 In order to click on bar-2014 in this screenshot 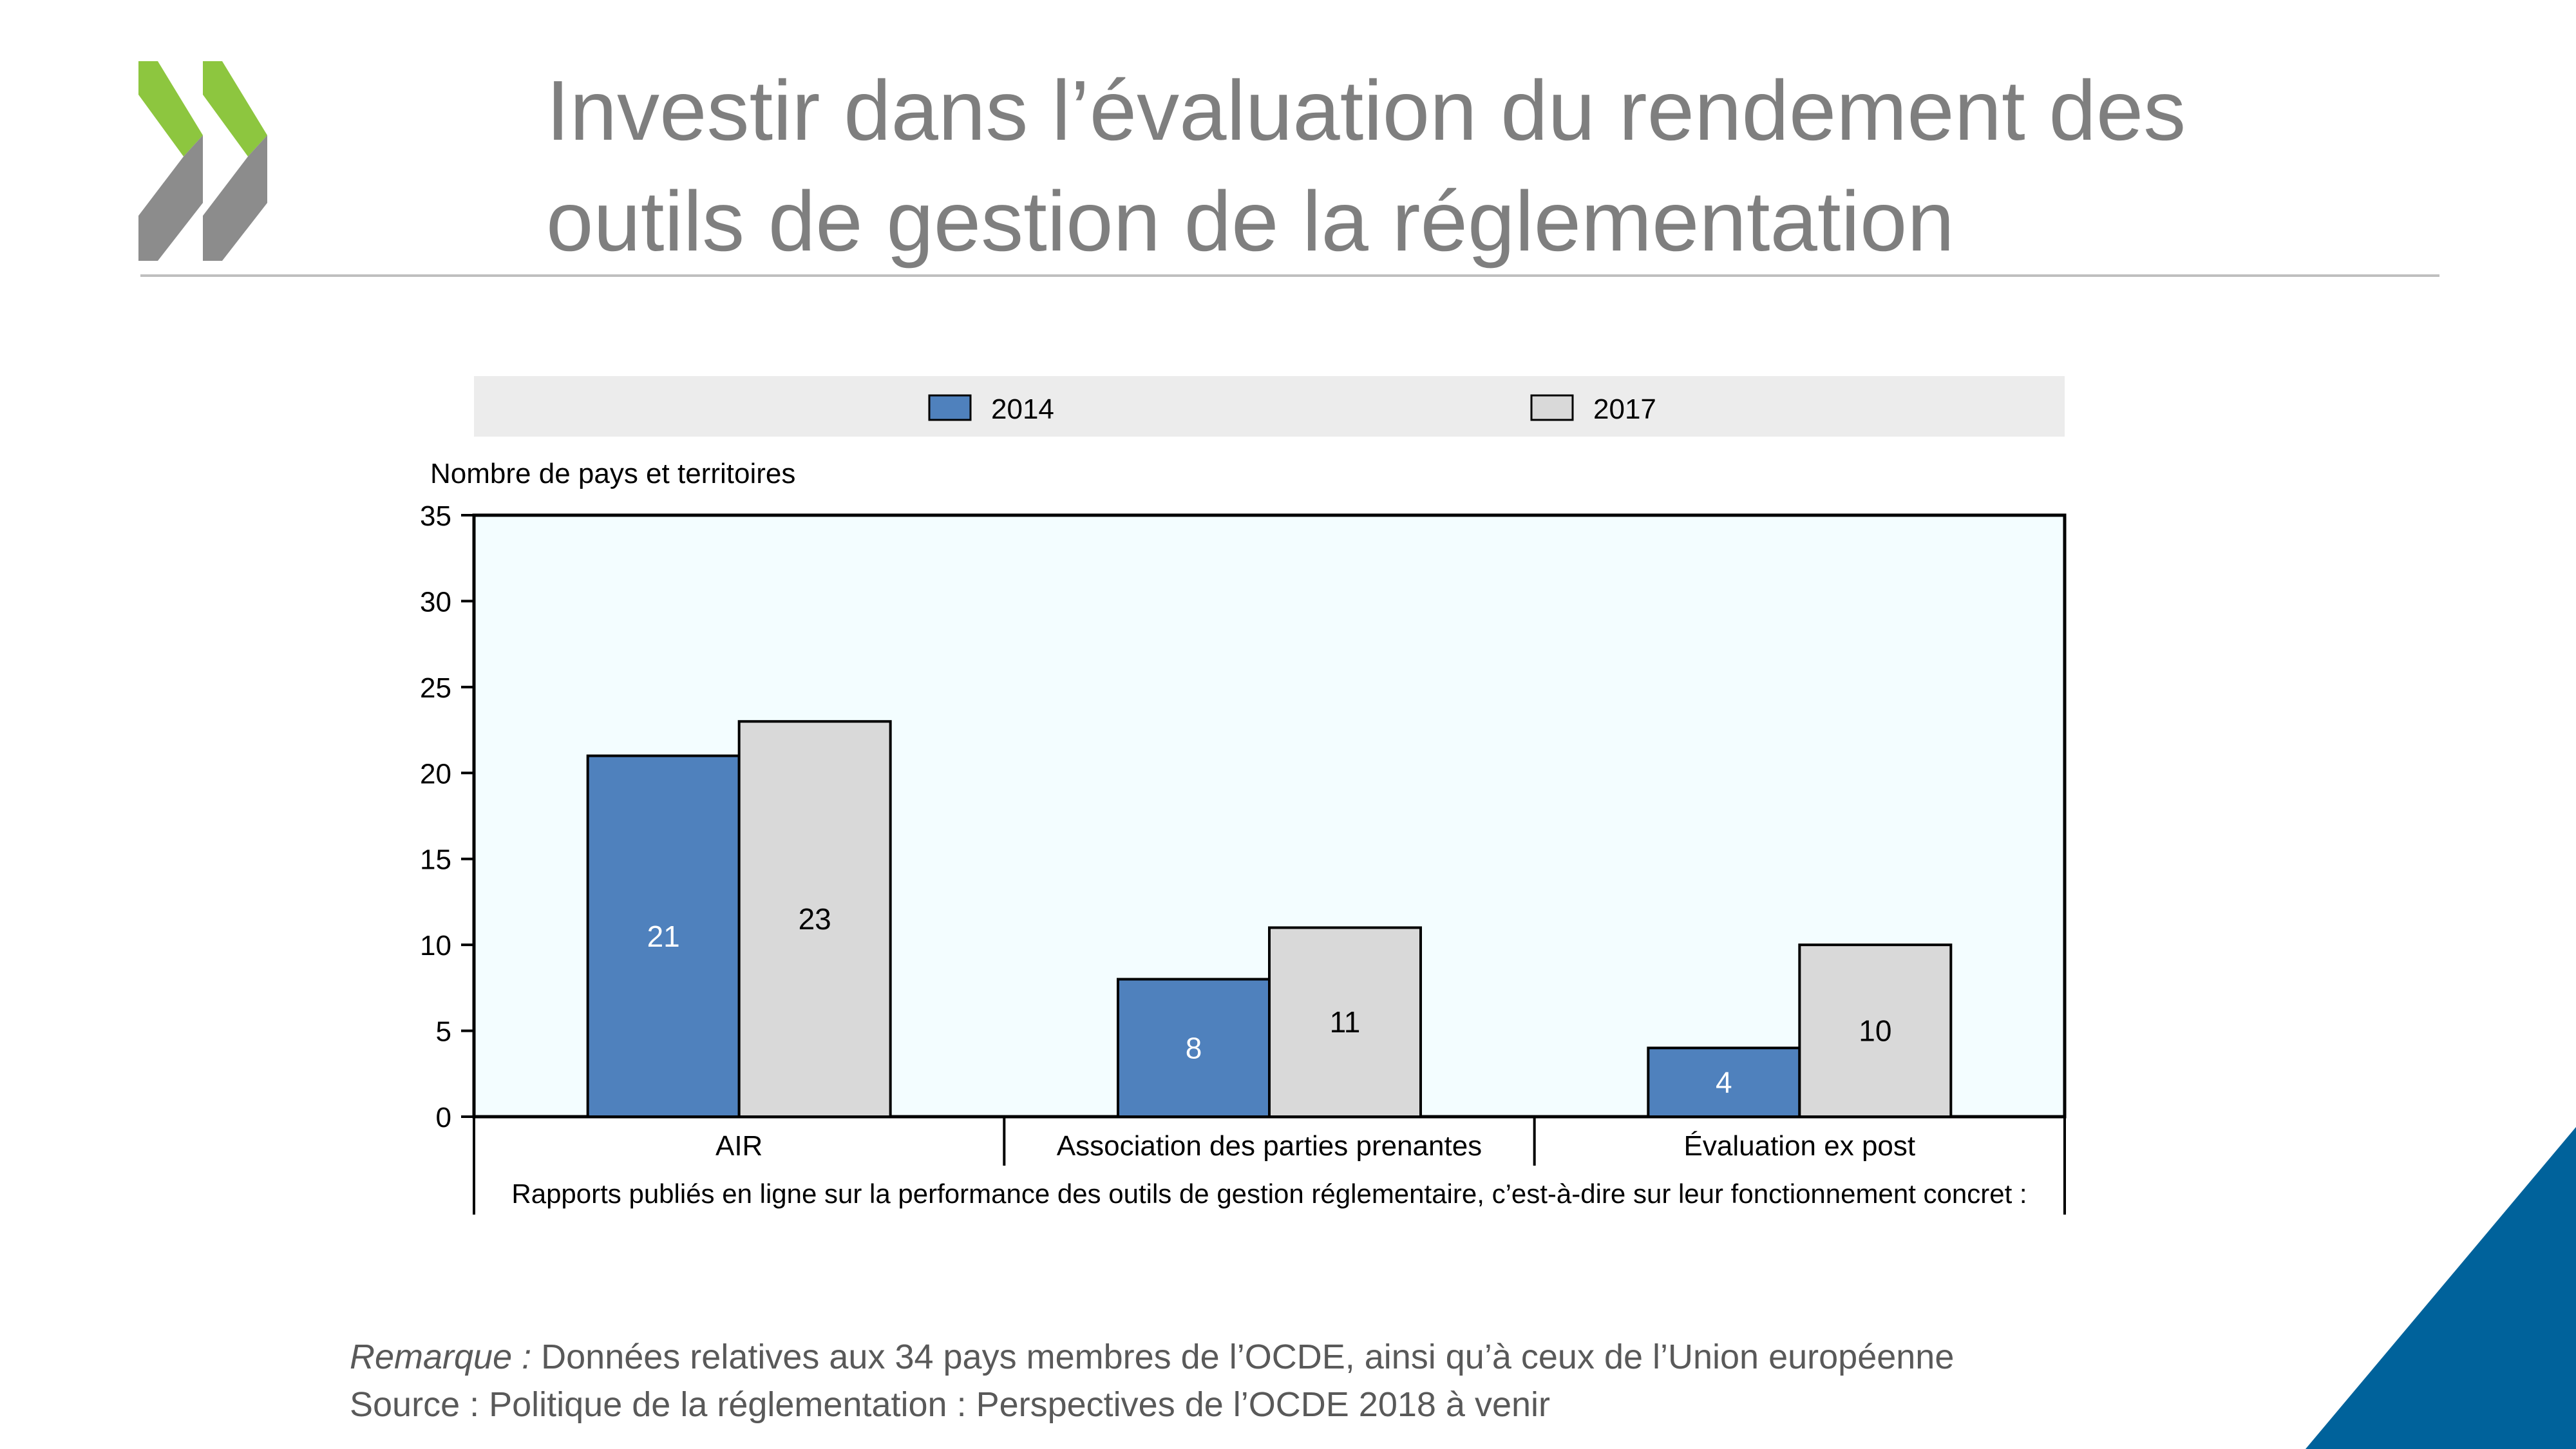, I will do `click(1194, 1048)`.